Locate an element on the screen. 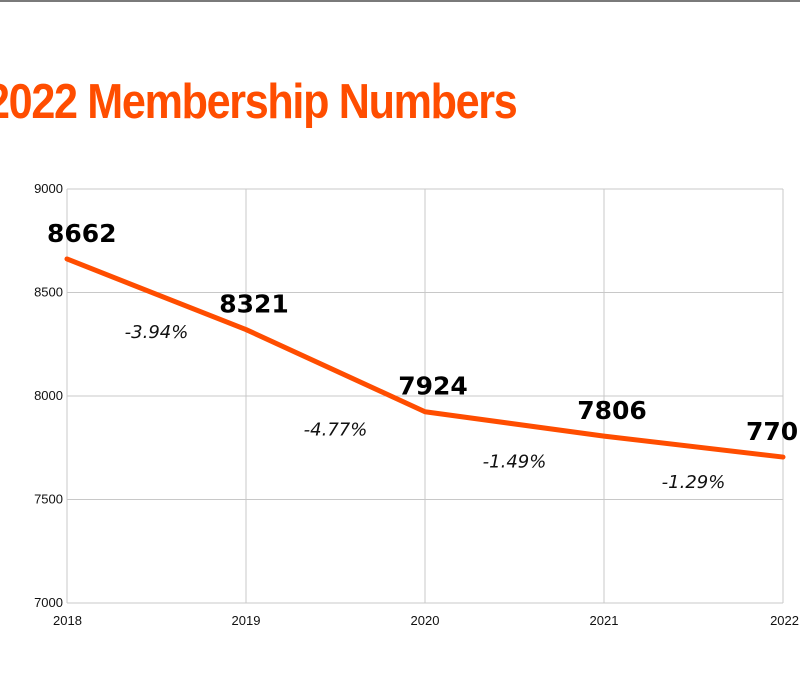 The image size is (800, 673). chart-title: 2022 Membership Numbers is located at coordinates (259, 102).